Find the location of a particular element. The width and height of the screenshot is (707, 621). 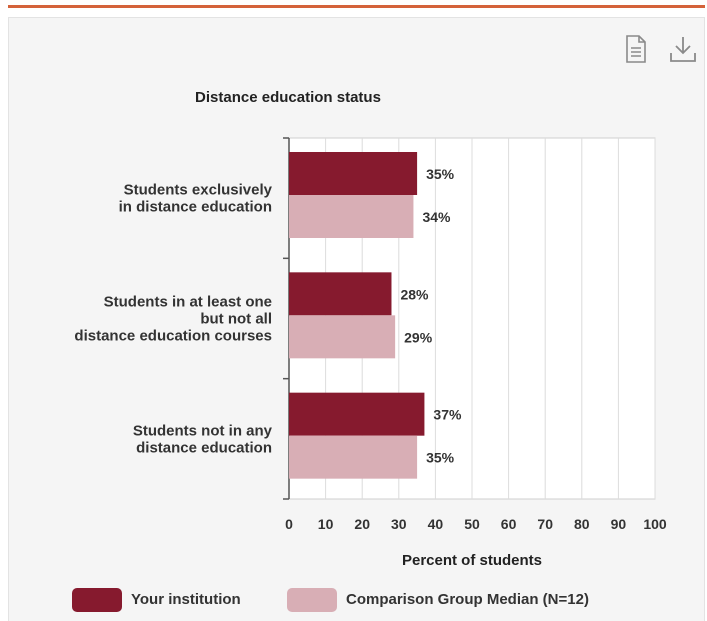

legend-item-your-institution: Your institution is located at coordinates (177, 600).